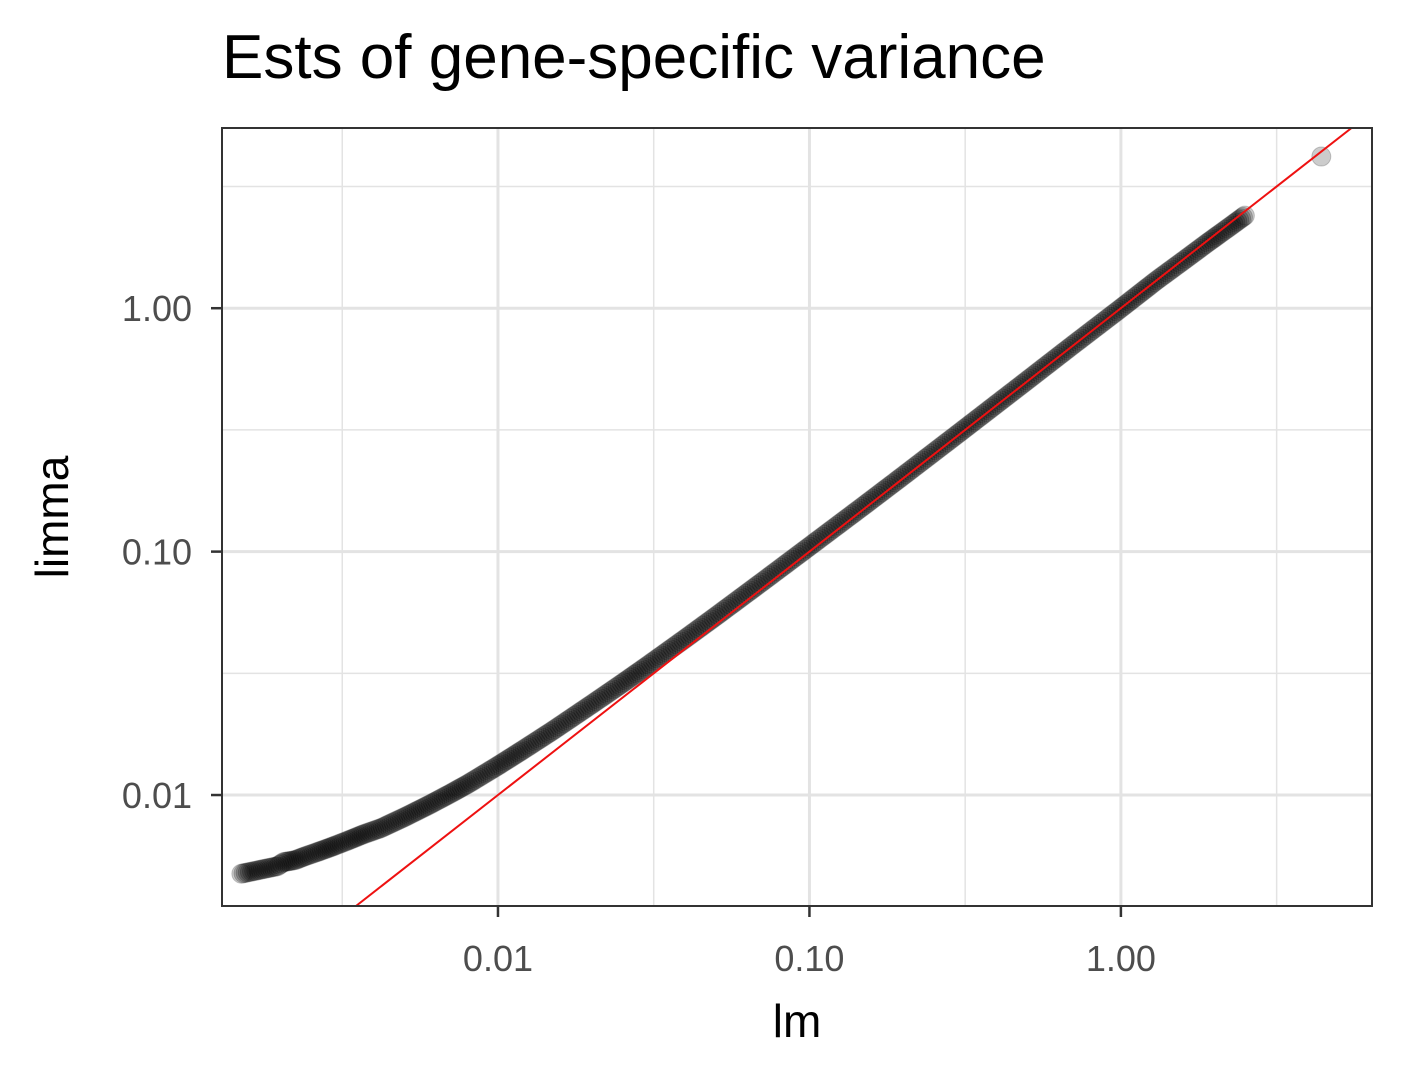  I want to click on x-tick-label: 0.01, so click(498, 958).